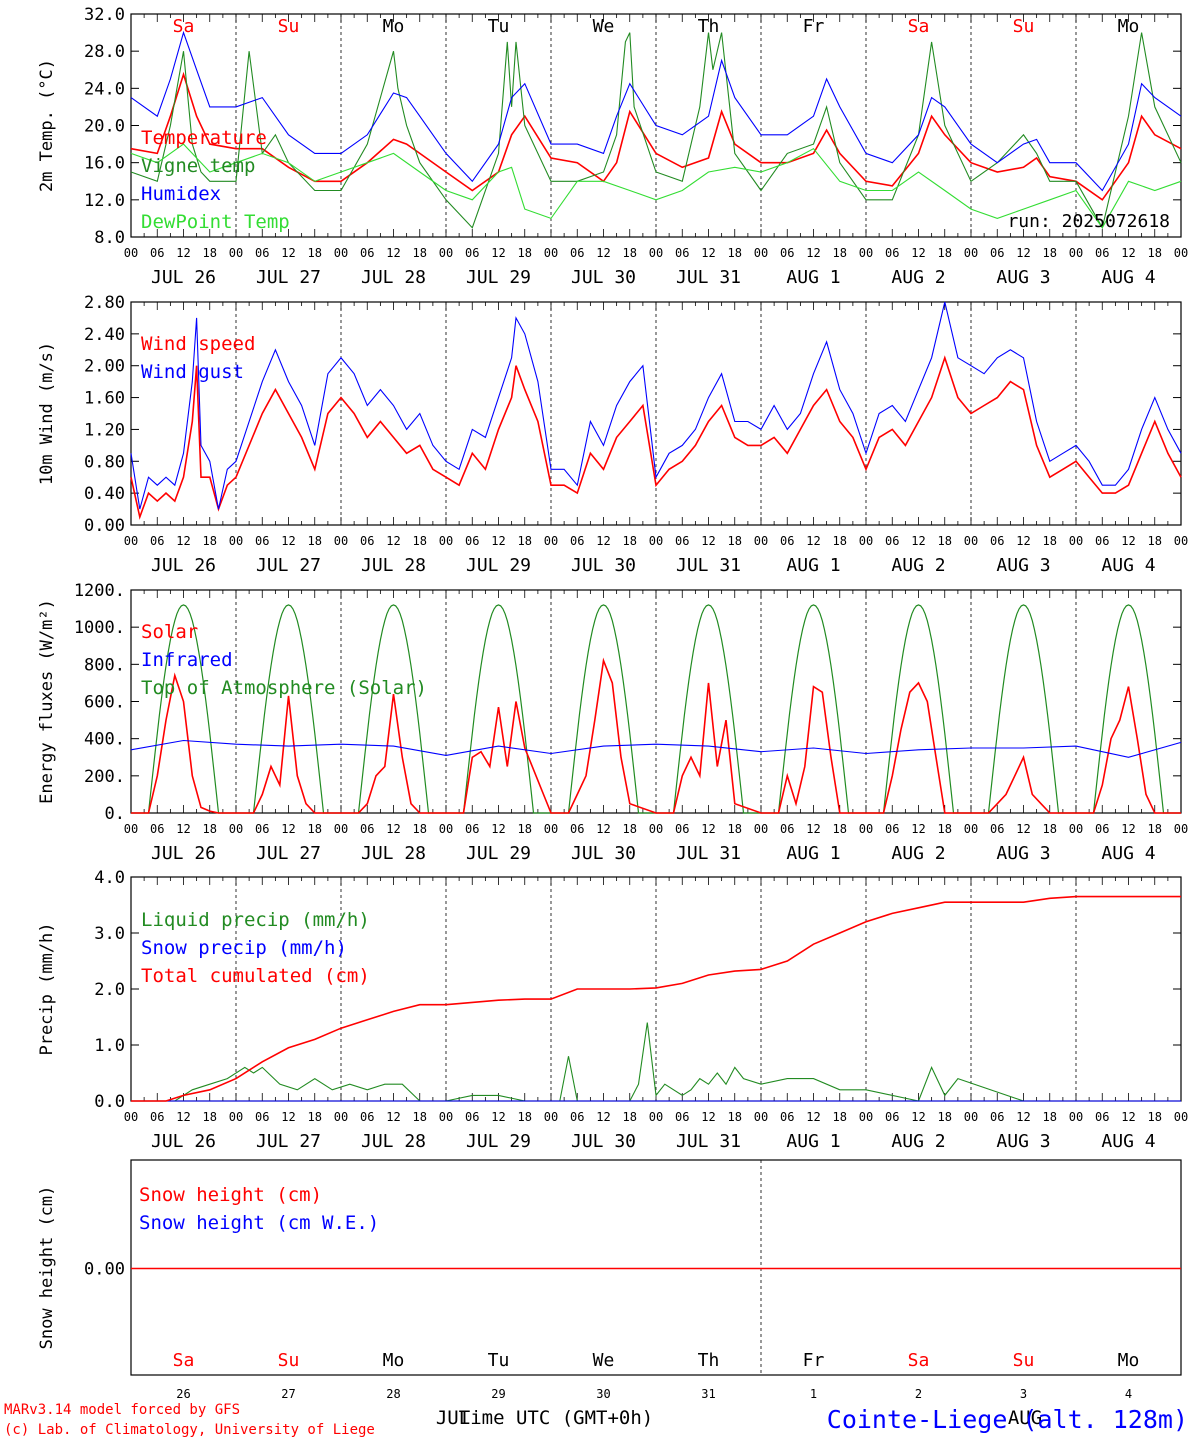 This screenshot has width=1194, height=1440. I want to click on y-axis-label: 2m Temp. (°C), so click(47, 125).